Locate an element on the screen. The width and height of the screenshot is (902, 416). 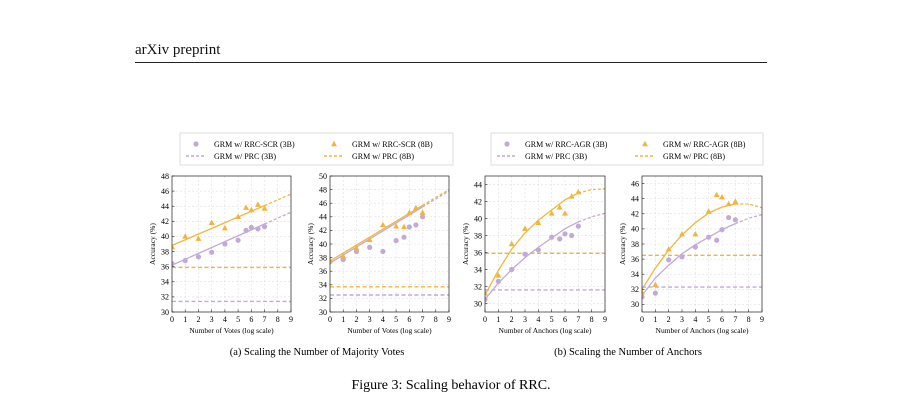
x-tick-label: 4 is located at coordinates (695, 319).